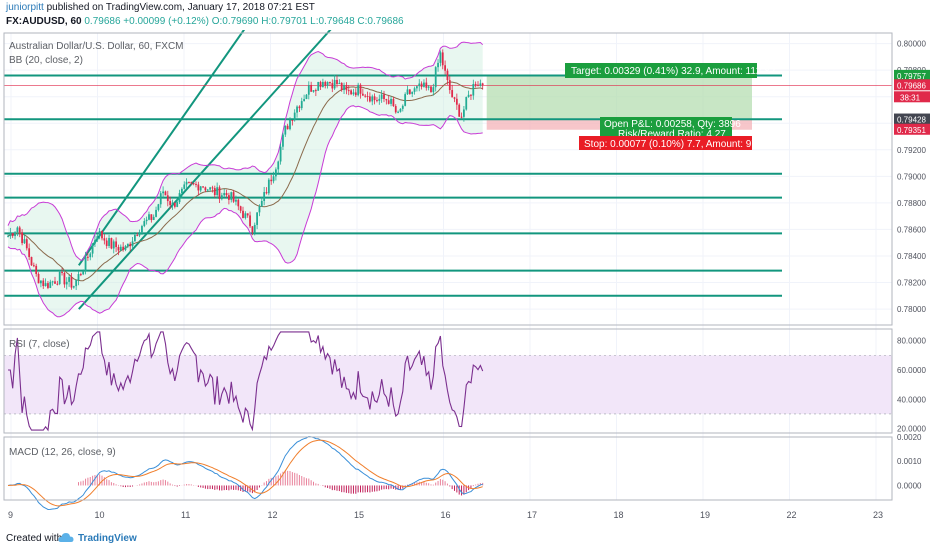 This screenshot has height=550, width=932. I want to click on tag-stop-text: 0.79351, so click(911, 130).